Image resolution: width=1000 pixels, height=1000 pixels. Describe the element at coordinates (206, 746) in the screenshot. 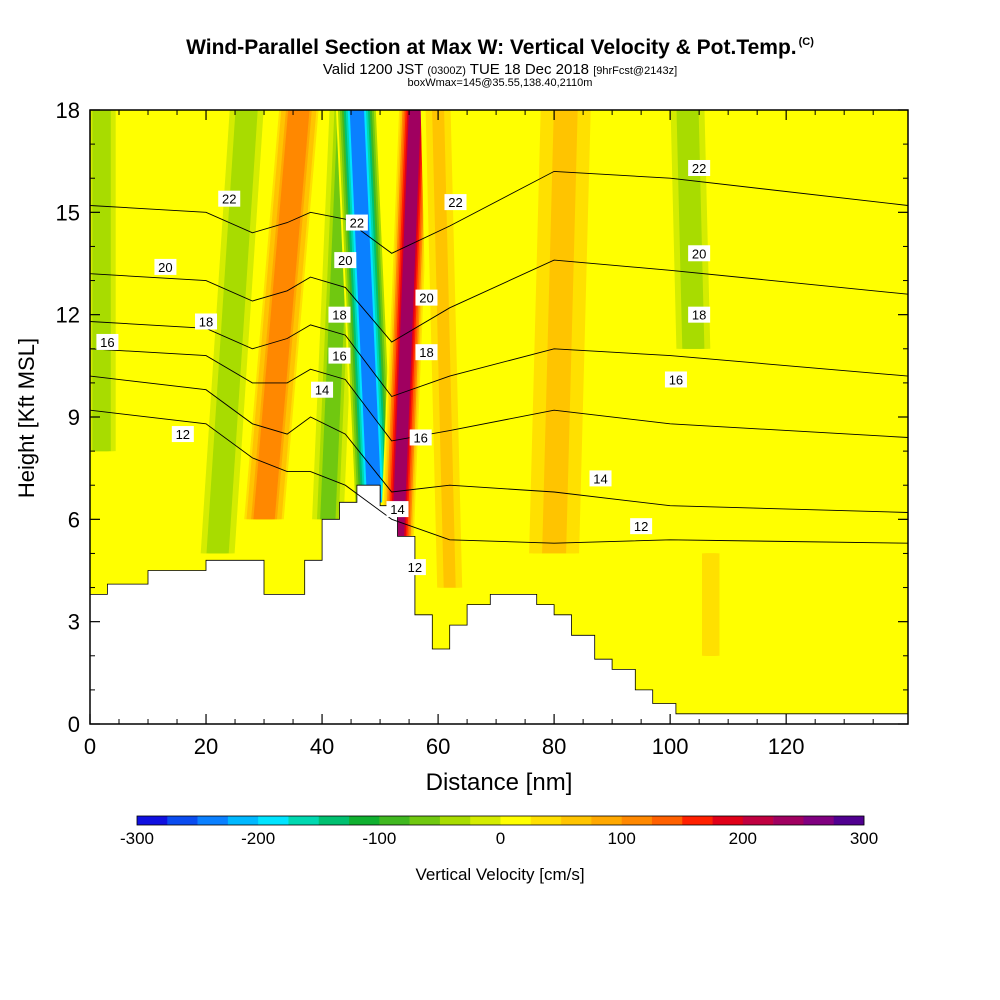

I see `x-tick-label: 20` at that location.